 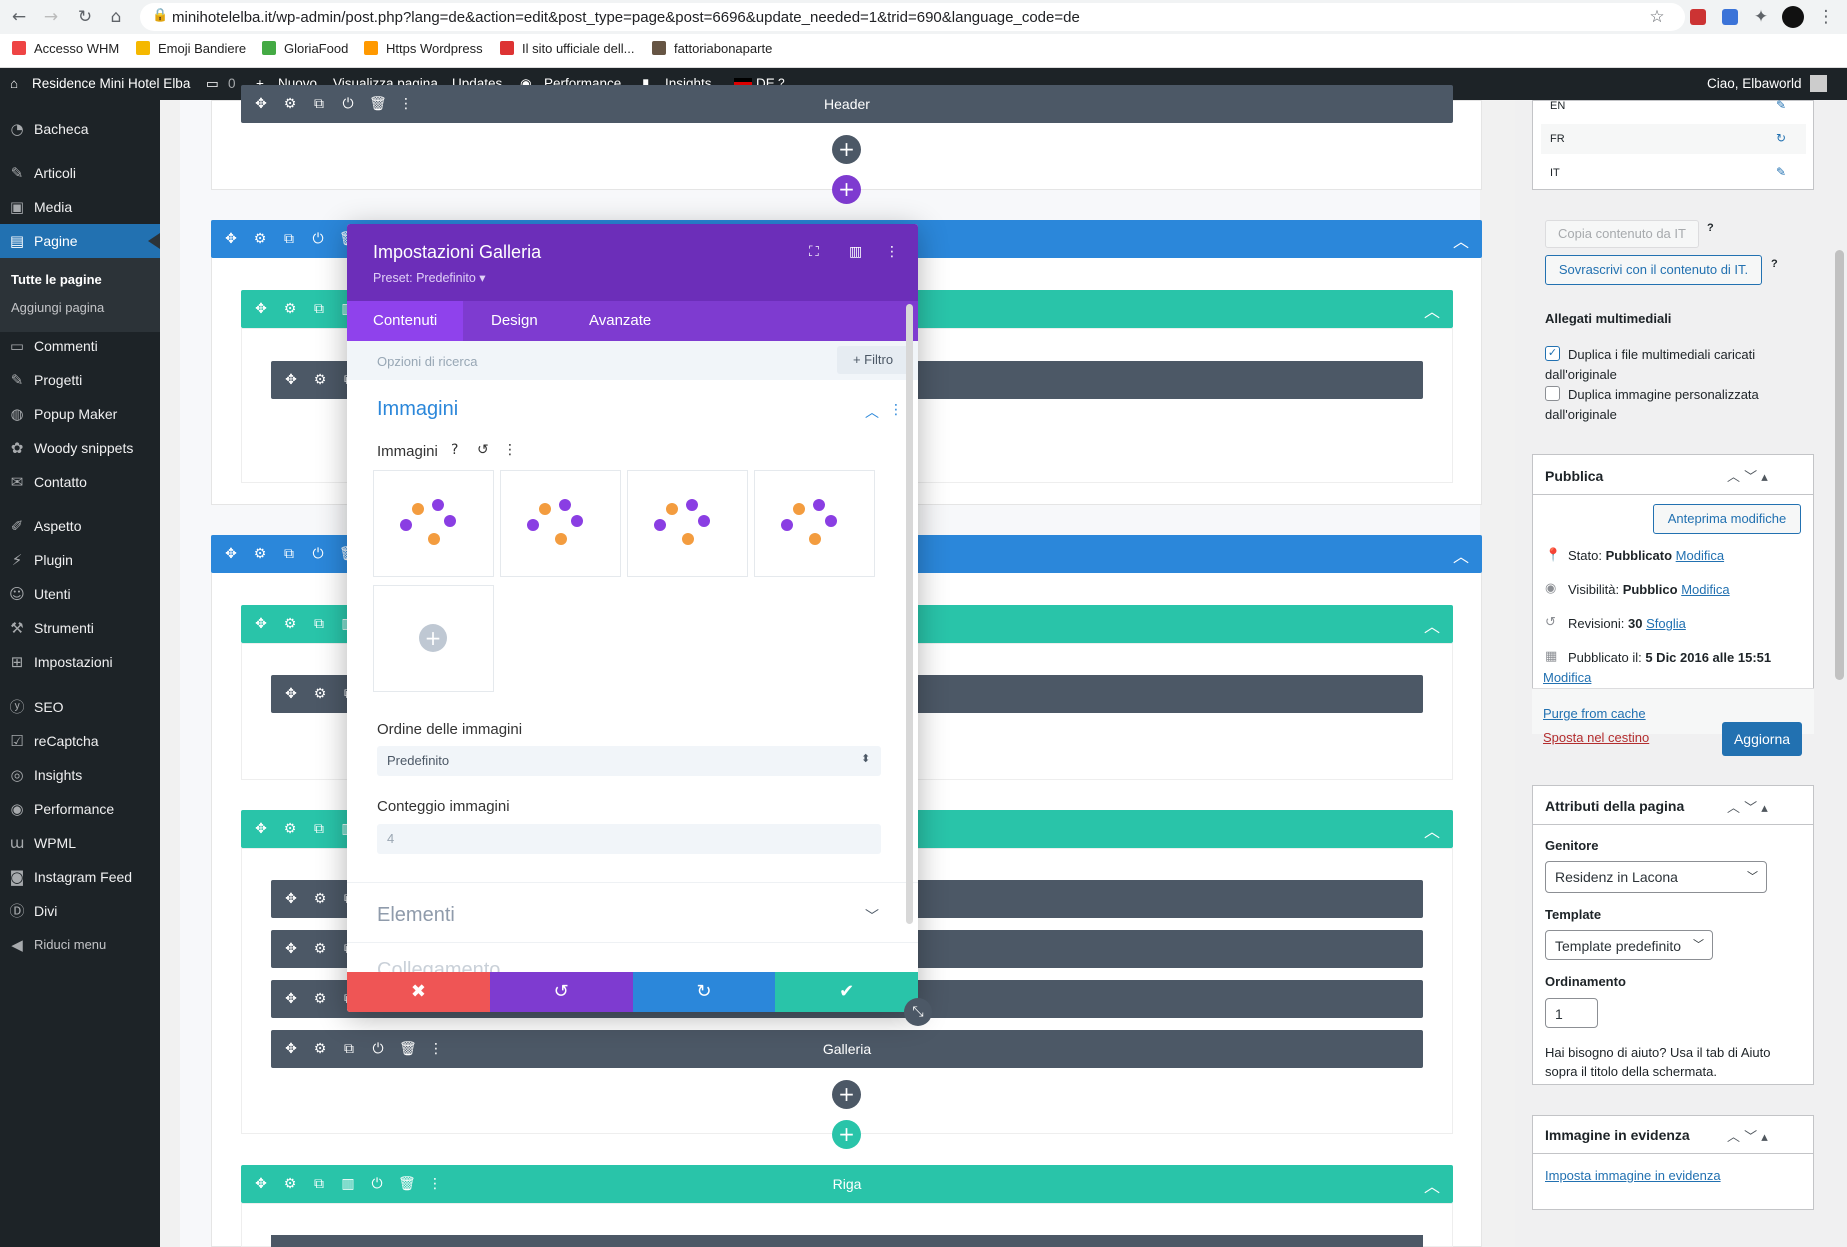 I want to click on tab-design: Design, so click(x=514, y=320).